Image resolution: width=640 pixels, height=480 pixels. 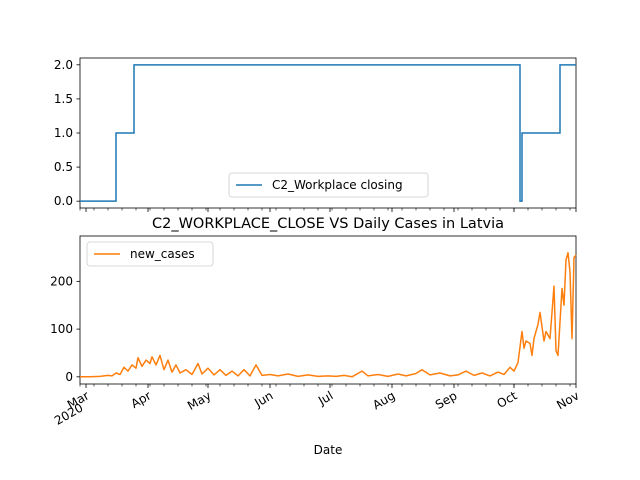 What do you see at coordinates (63, 167) in the screenshot?
I see `y-tick-label: 0.5` at bounding box center [63, 167].